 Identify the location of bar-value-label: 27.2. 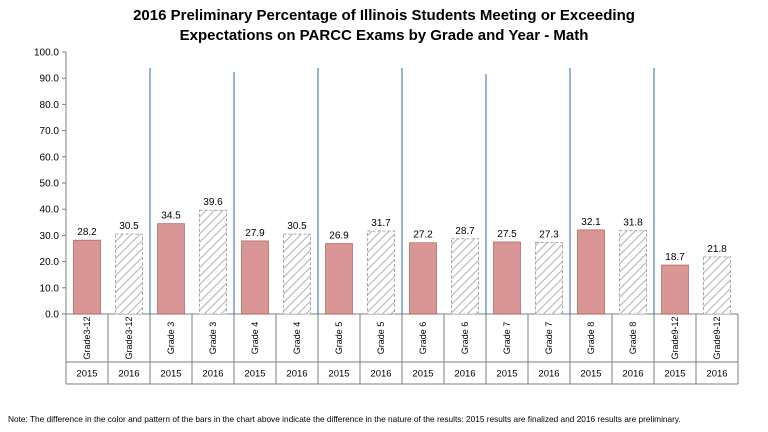
(423, 235).